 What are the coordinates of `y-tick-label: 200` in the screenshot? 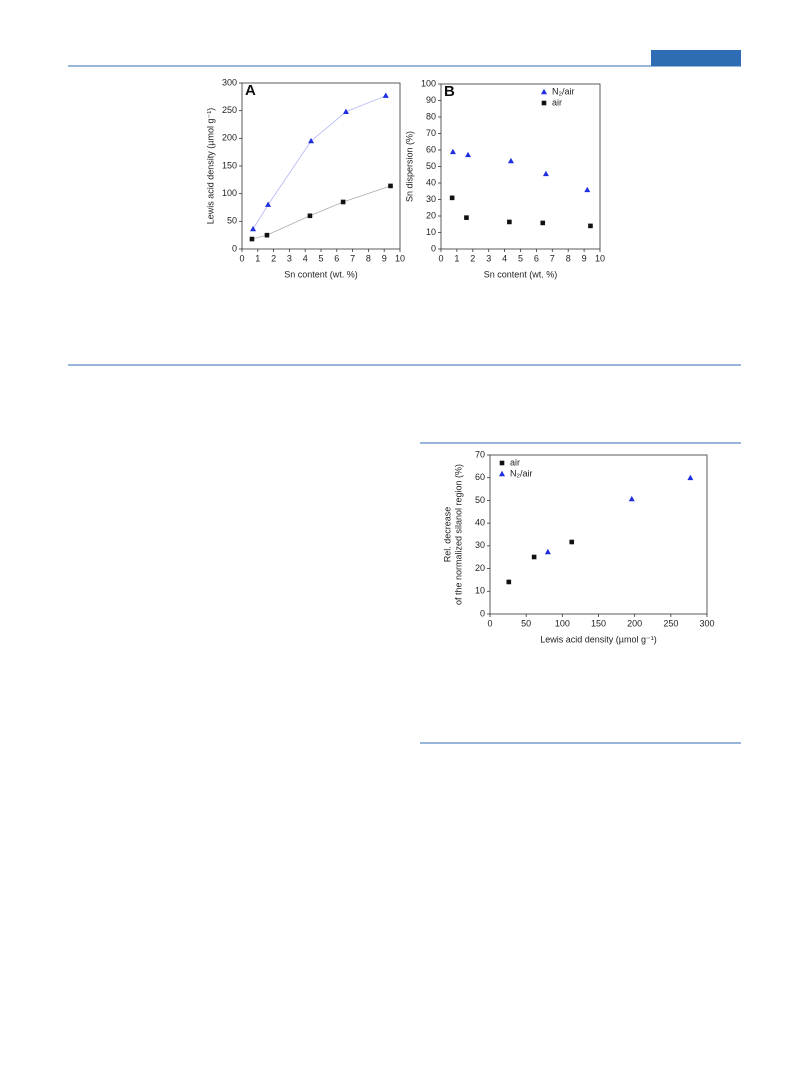 It's located at (229, 138).